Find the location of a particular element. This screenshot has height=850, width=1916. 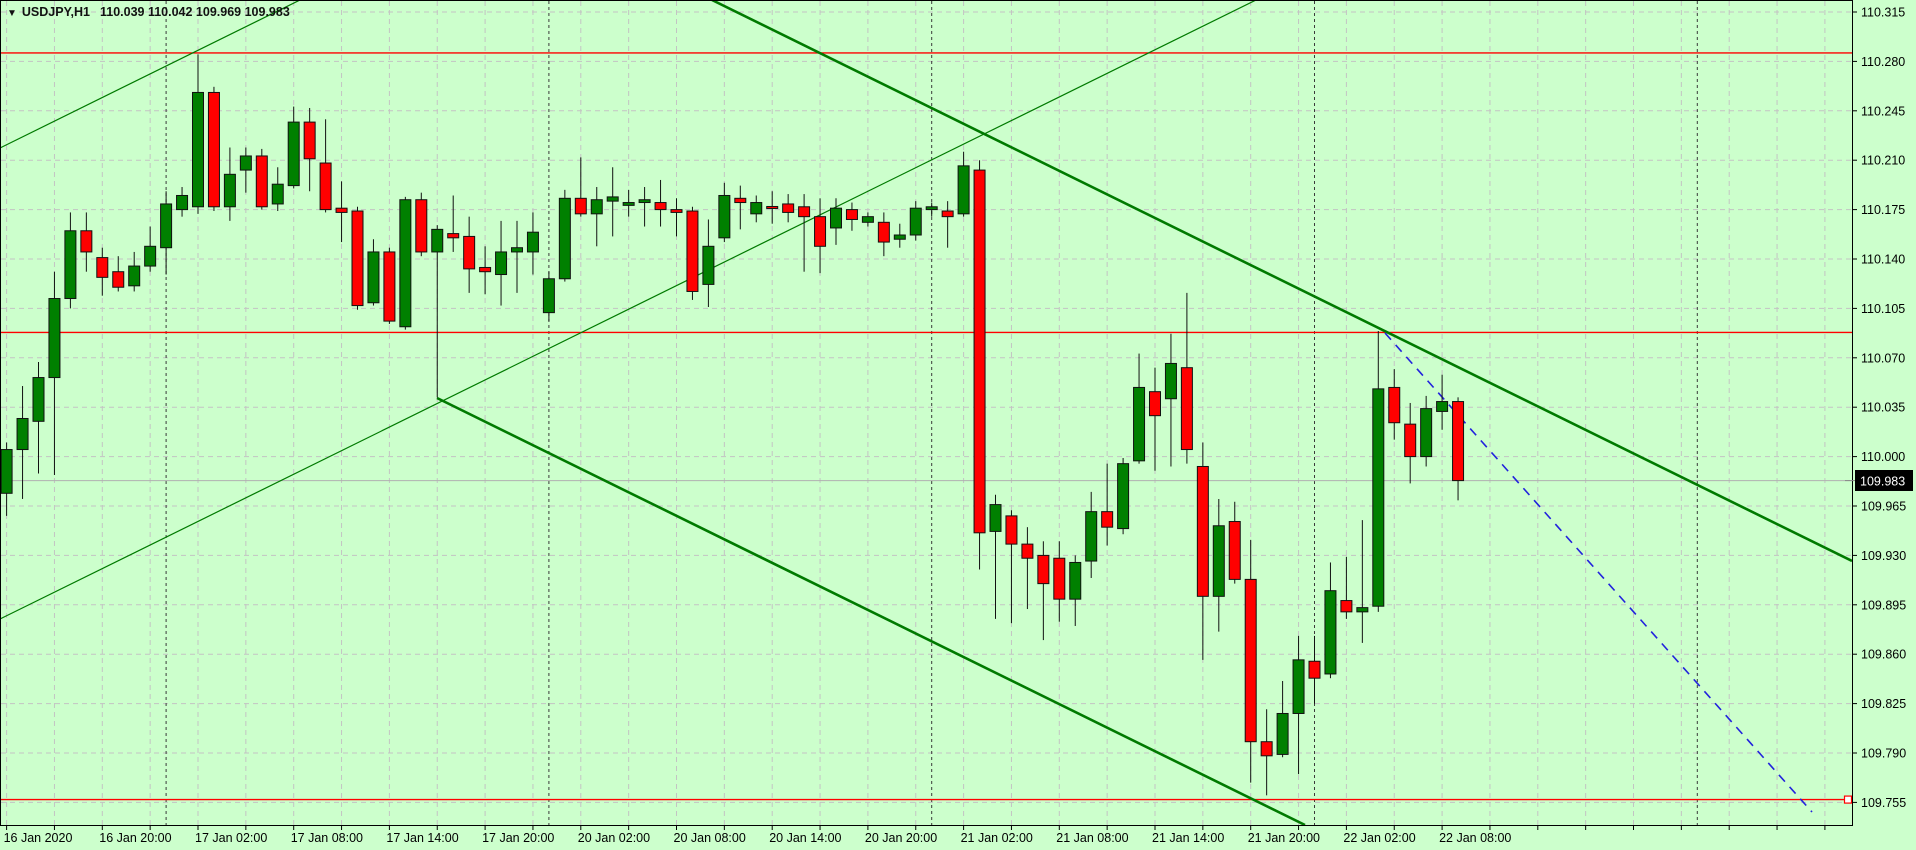

price-axis-label: 109.930 is located at coordinates (1883, 556).